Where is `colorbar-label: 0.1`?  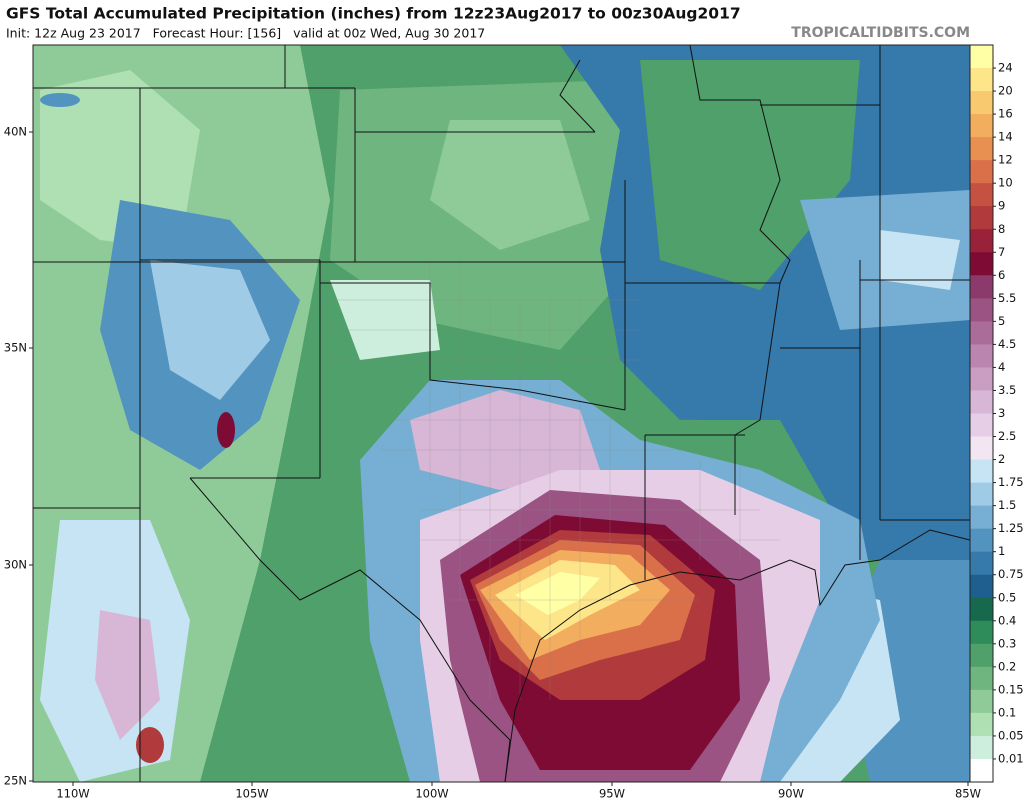 colorbar-label: 0.1 is located at coordinates (1007, 712).